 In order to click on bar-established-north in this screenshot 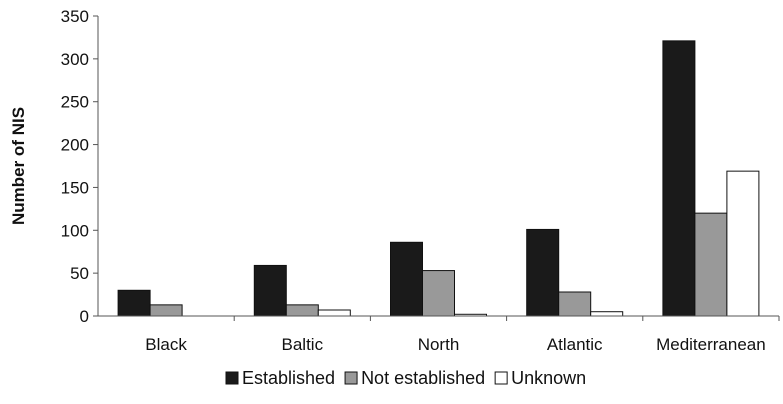, I will do `click(406, 279)`.